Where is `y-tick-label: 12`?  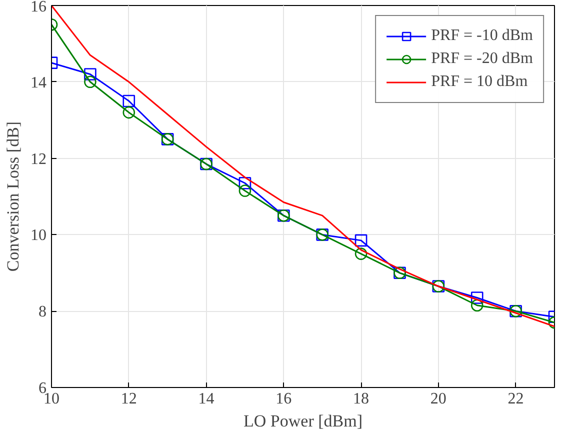 y-tick-label: 12 is located at coordinates (38, 159).